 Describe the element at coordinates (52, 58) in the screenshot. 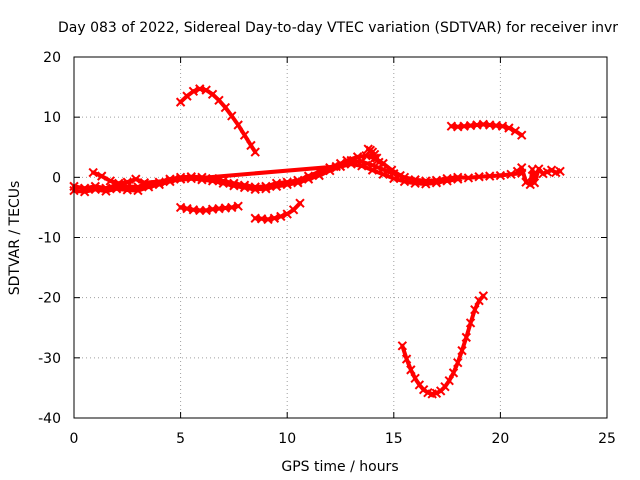

I see `y-tick-label: 20` at that location.